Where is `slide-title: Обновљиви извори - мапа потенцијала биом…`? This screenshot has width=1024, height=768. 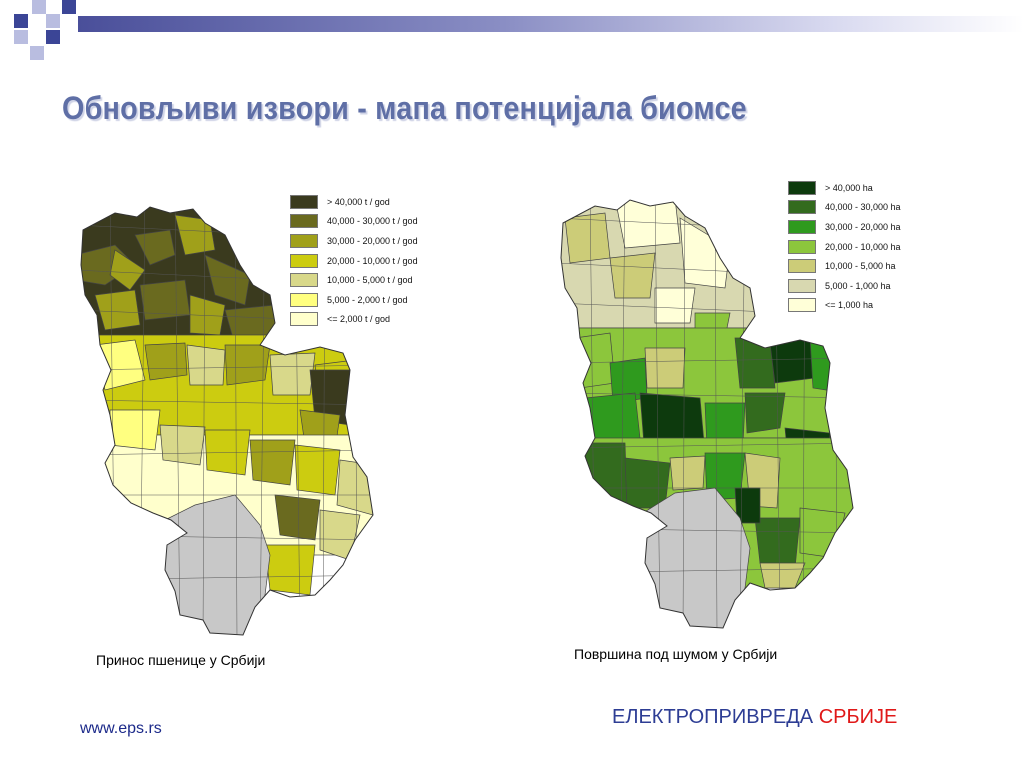
slide-title: Обновљиви извори - мапа потенцијала биом… is located at coordinates (404, 108).